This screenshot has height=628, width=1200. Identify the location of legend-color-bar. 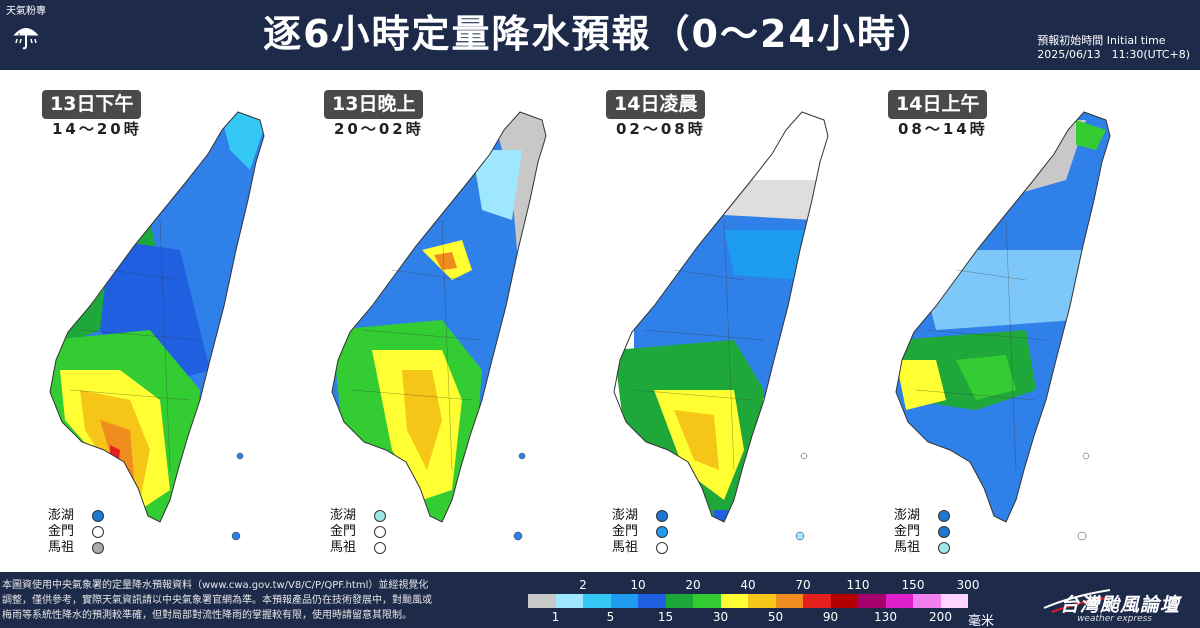
(748, 601).